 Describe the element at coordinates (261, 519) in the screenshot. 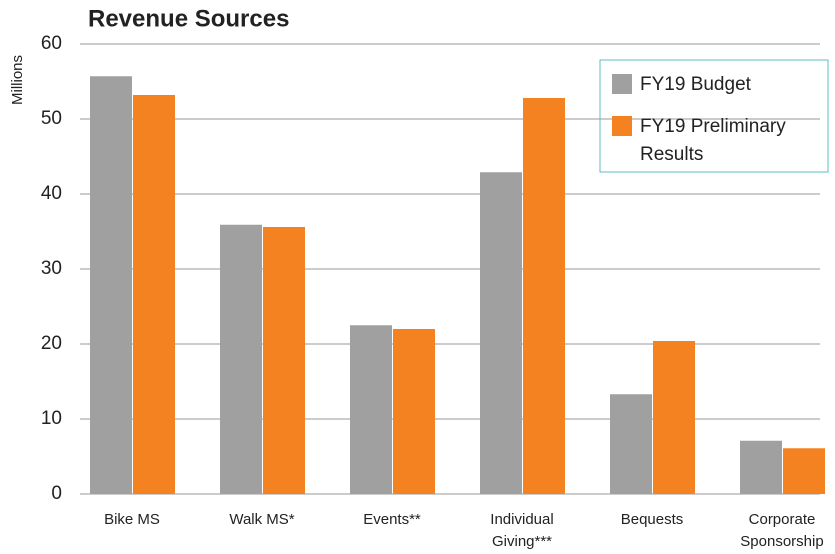

I see `x-tick-label: Walk MS*` at that location.